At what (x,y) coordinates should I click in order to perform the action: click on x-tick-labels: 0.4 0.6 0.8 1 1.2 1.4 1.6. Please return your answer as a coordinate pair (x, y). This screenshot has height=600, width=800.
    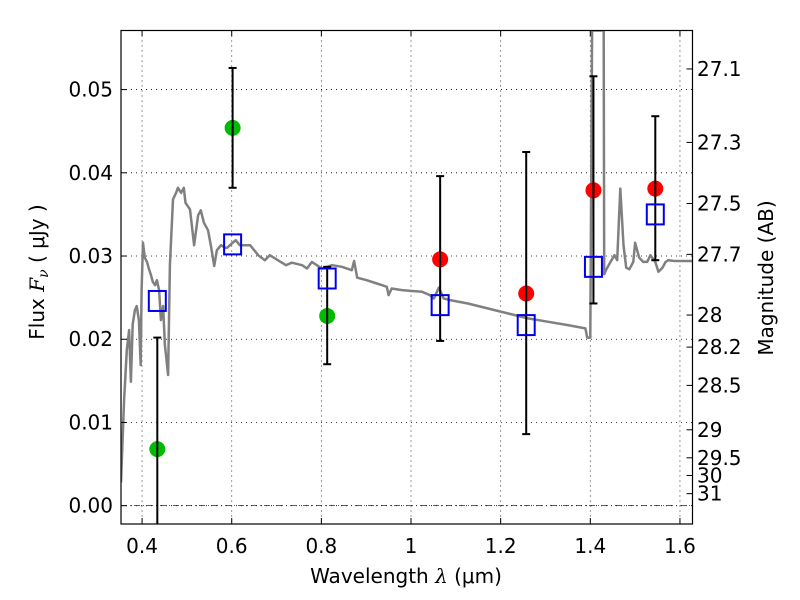
    Looking at the image, I should click on (411, 546).